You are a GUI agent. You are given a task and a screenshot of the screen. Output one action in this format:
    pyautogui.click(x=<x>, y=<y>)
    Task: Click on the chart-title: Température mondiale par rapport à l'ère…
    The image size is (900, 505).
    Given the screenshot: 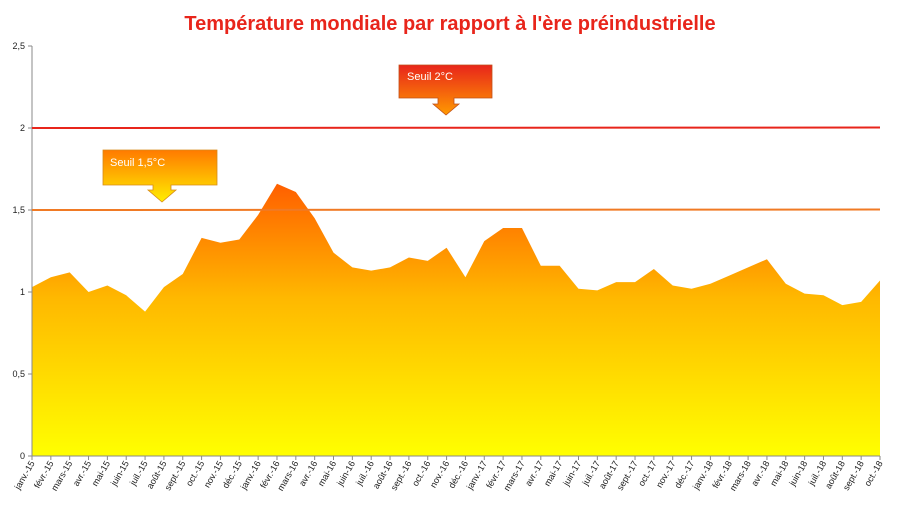 What is the action you would take?
    pyautogui.click(x=449, y=24)
    